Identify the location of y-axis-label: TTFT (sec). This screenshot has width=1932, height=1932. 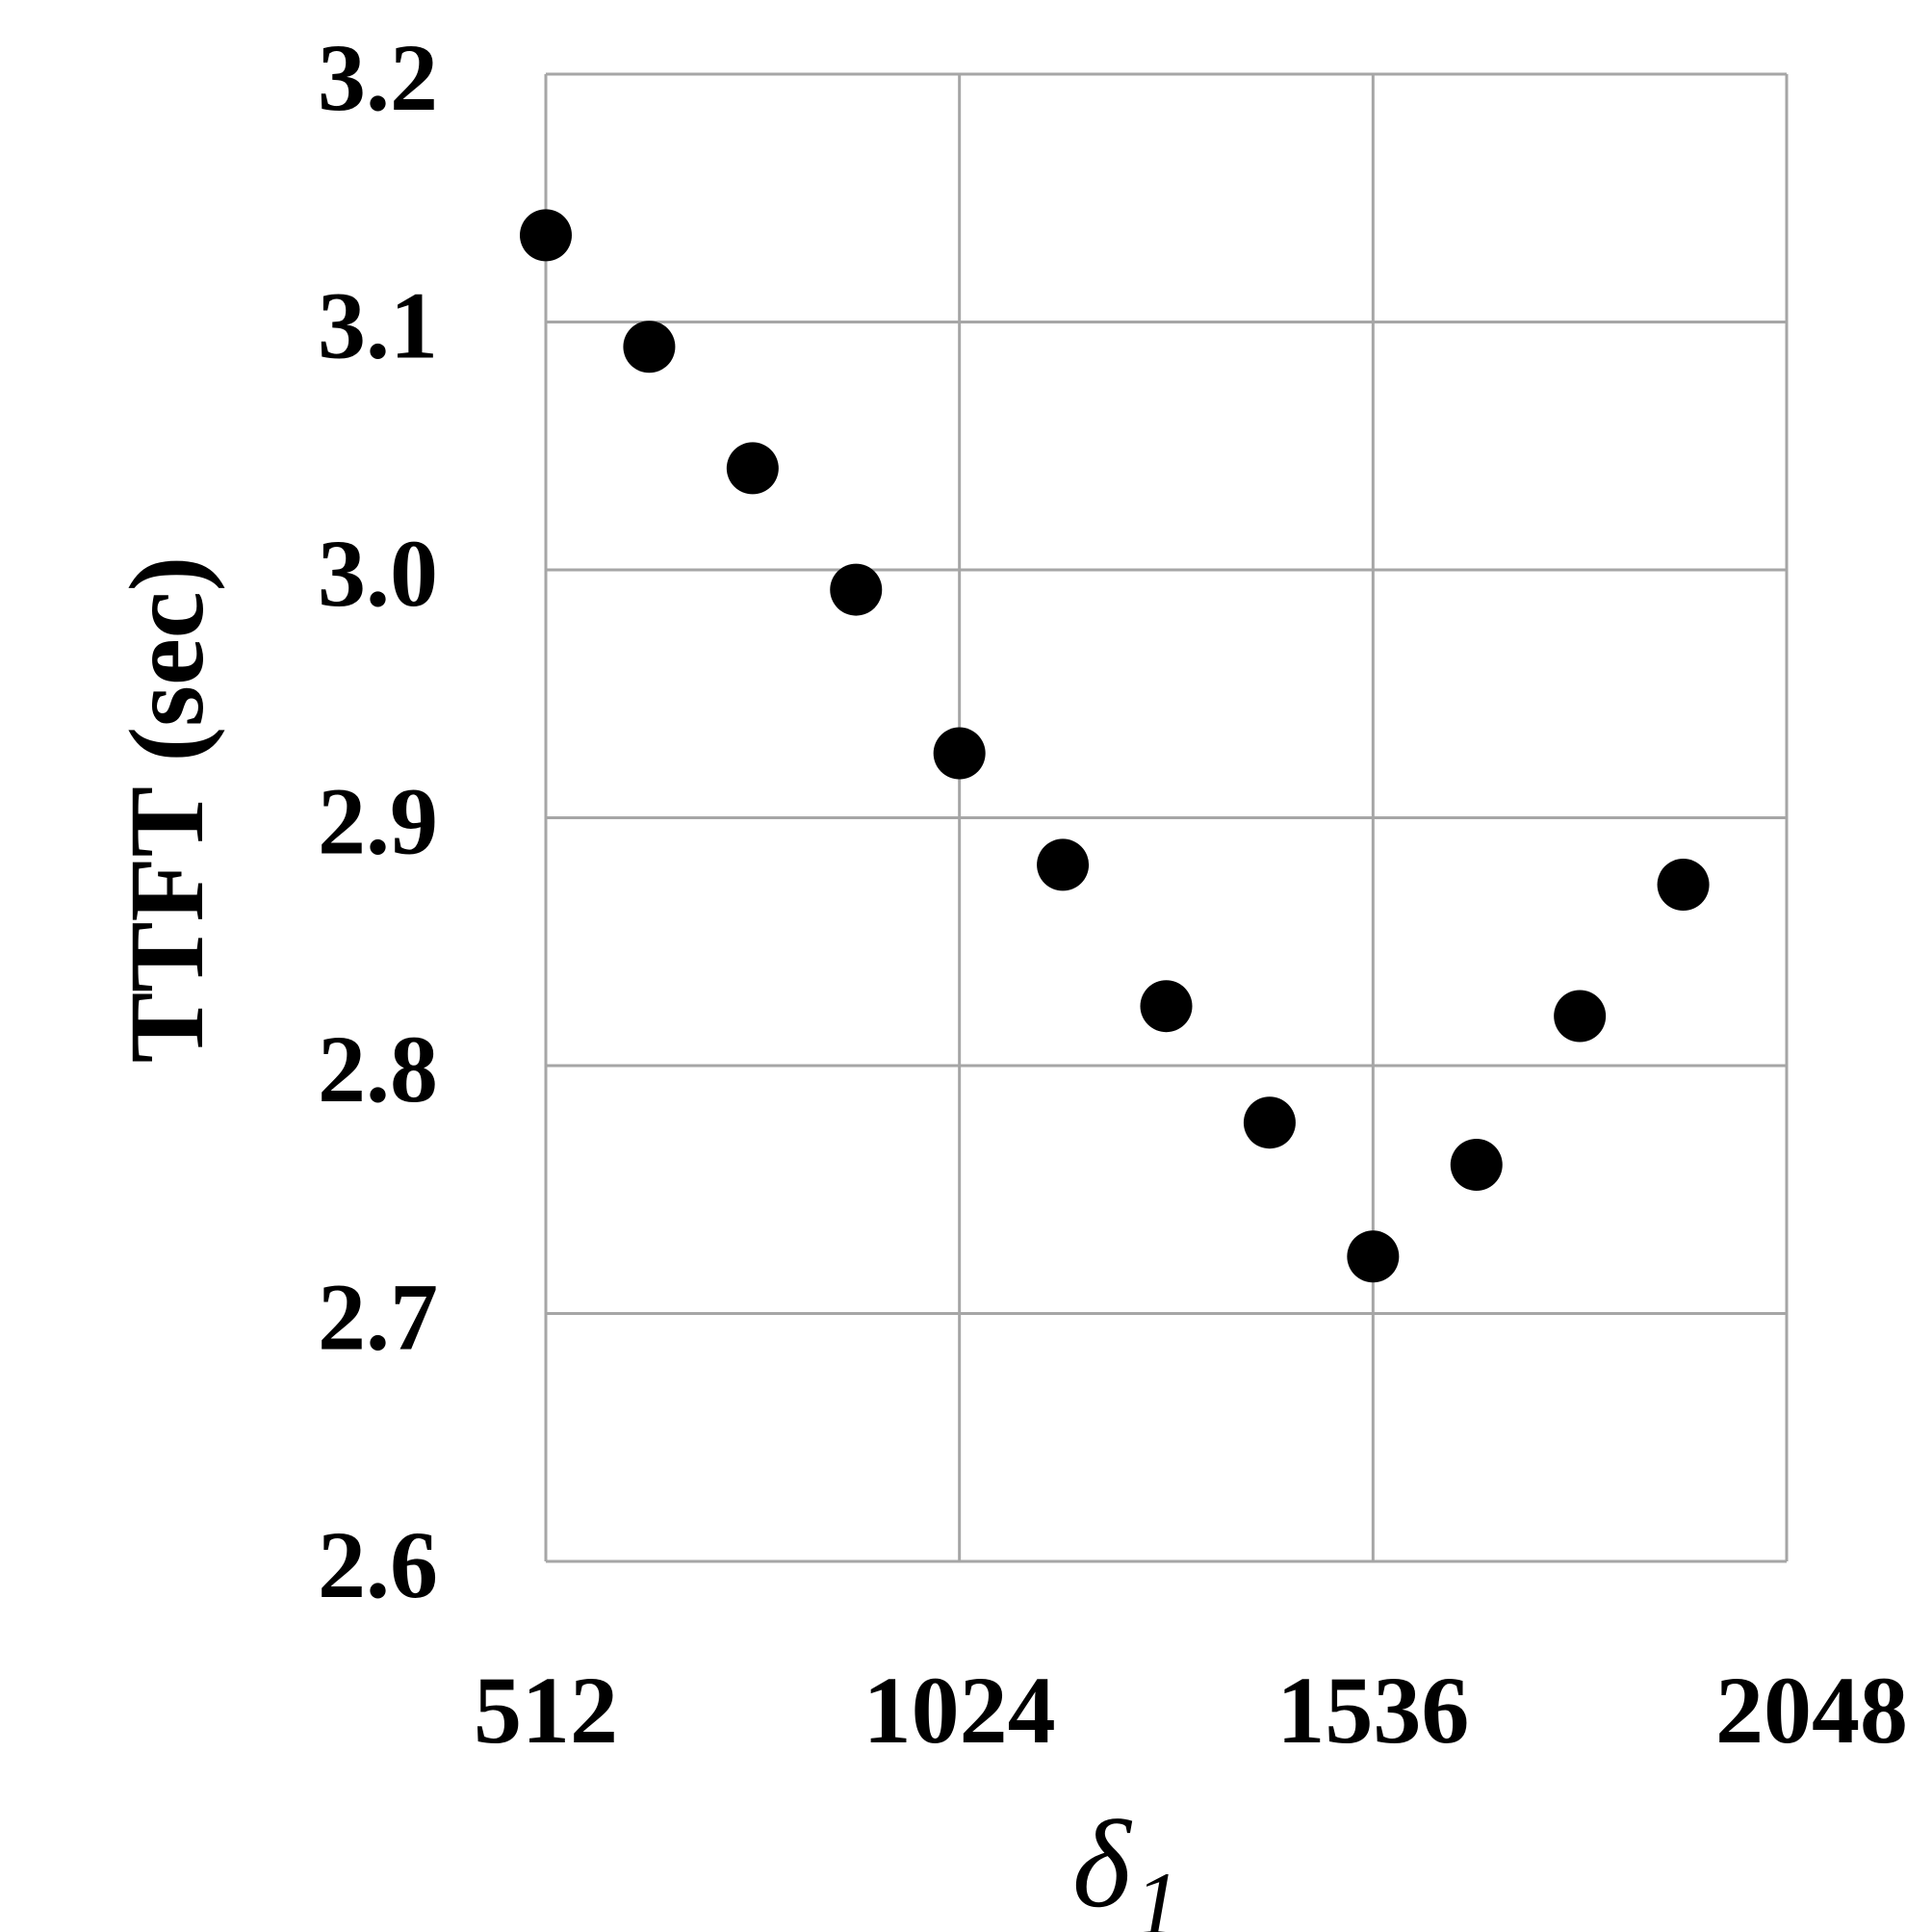
(167, 810).